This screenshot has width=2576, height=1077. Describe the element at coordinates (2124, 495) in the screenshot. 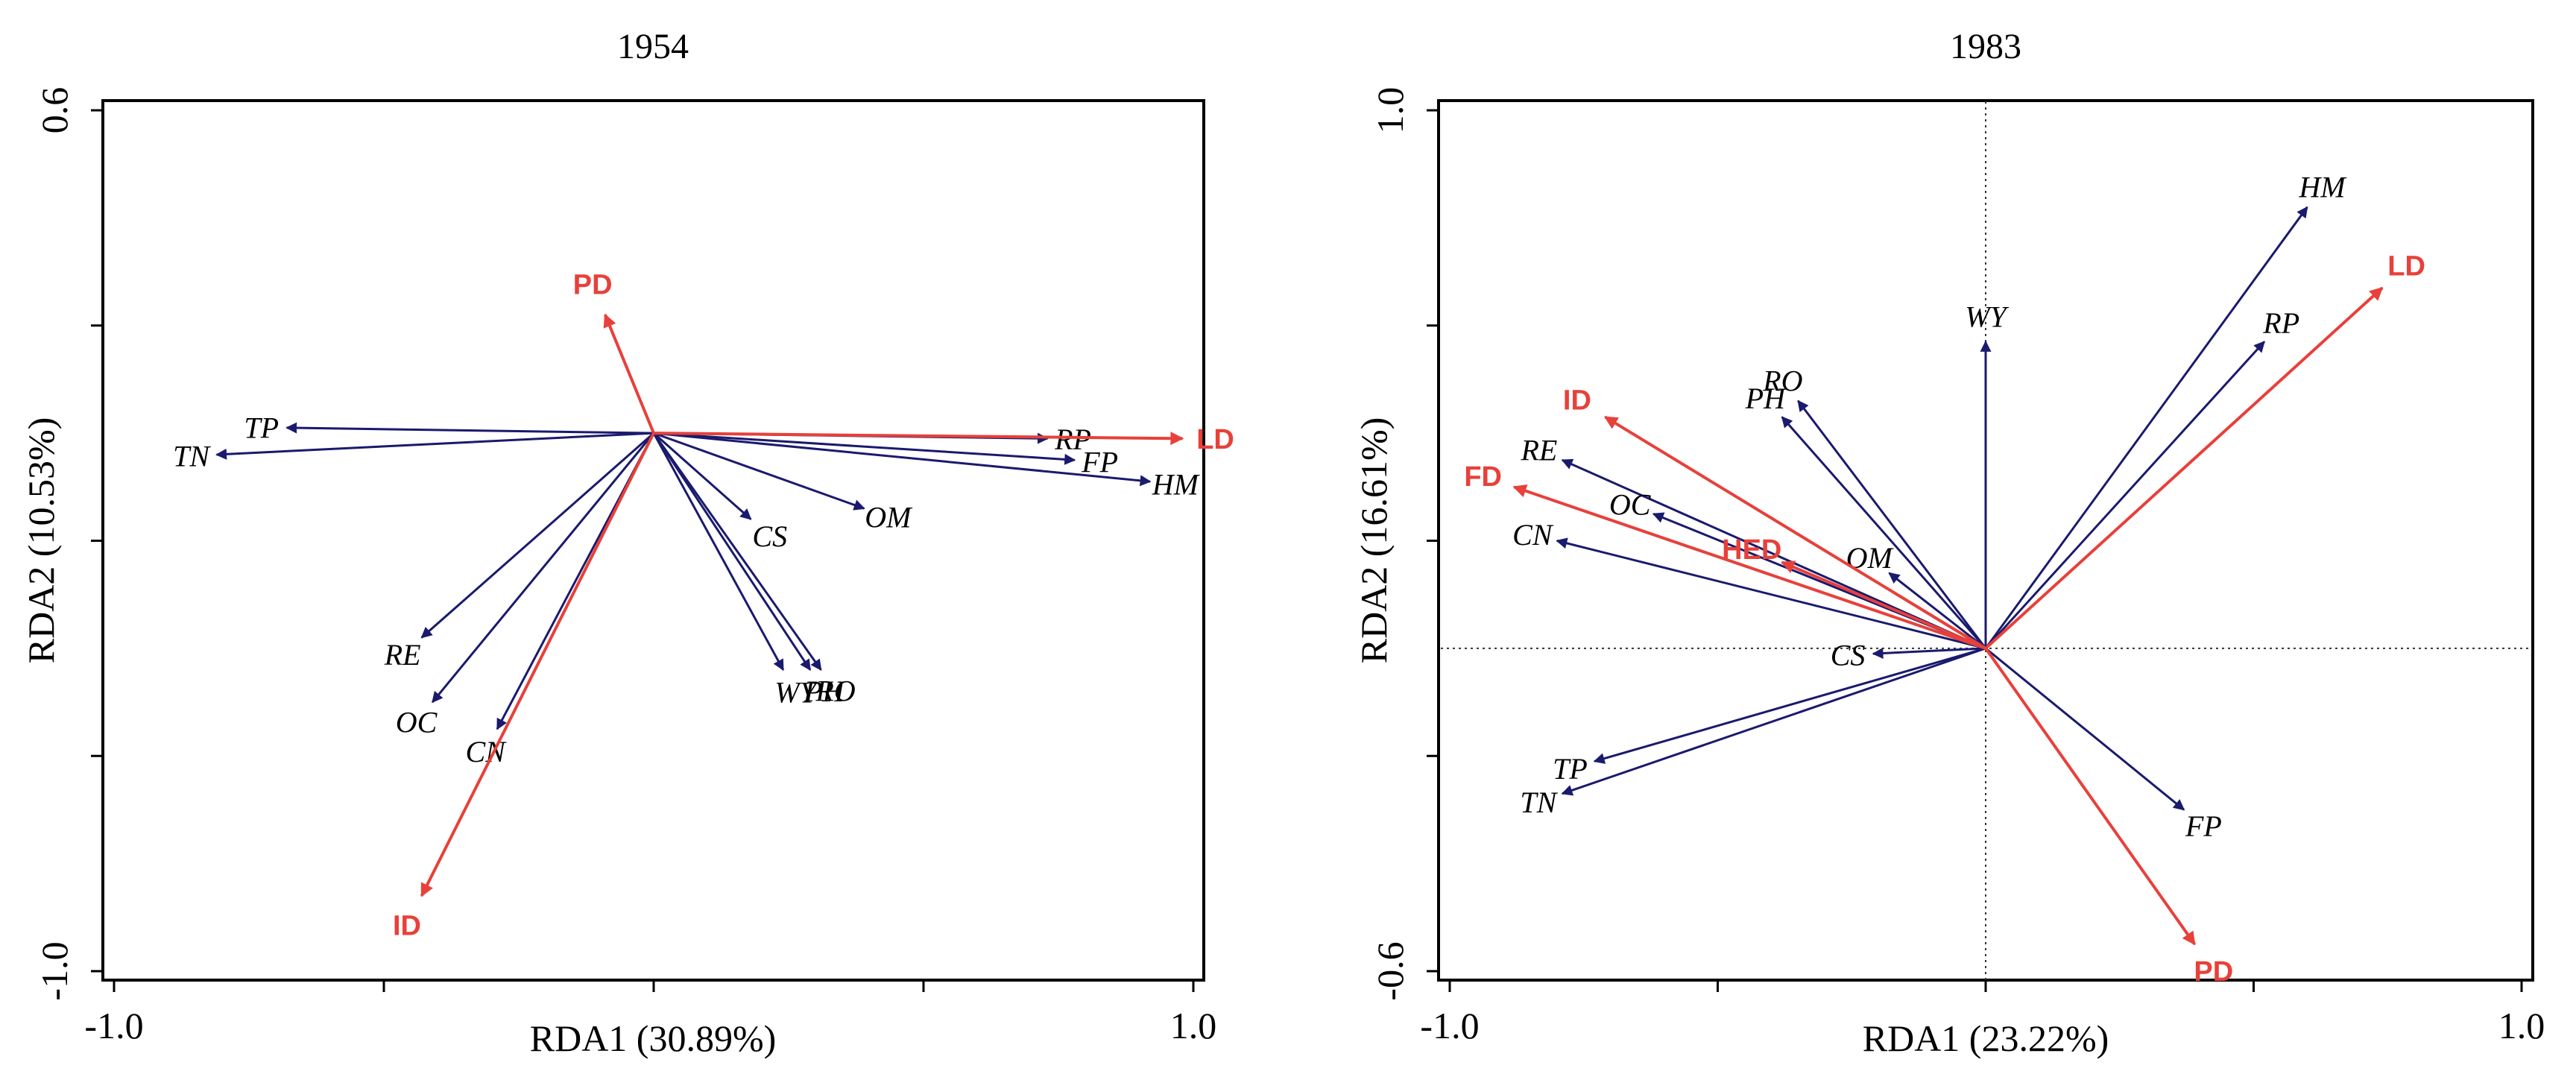

I see `species-arrow-rp` at that location.